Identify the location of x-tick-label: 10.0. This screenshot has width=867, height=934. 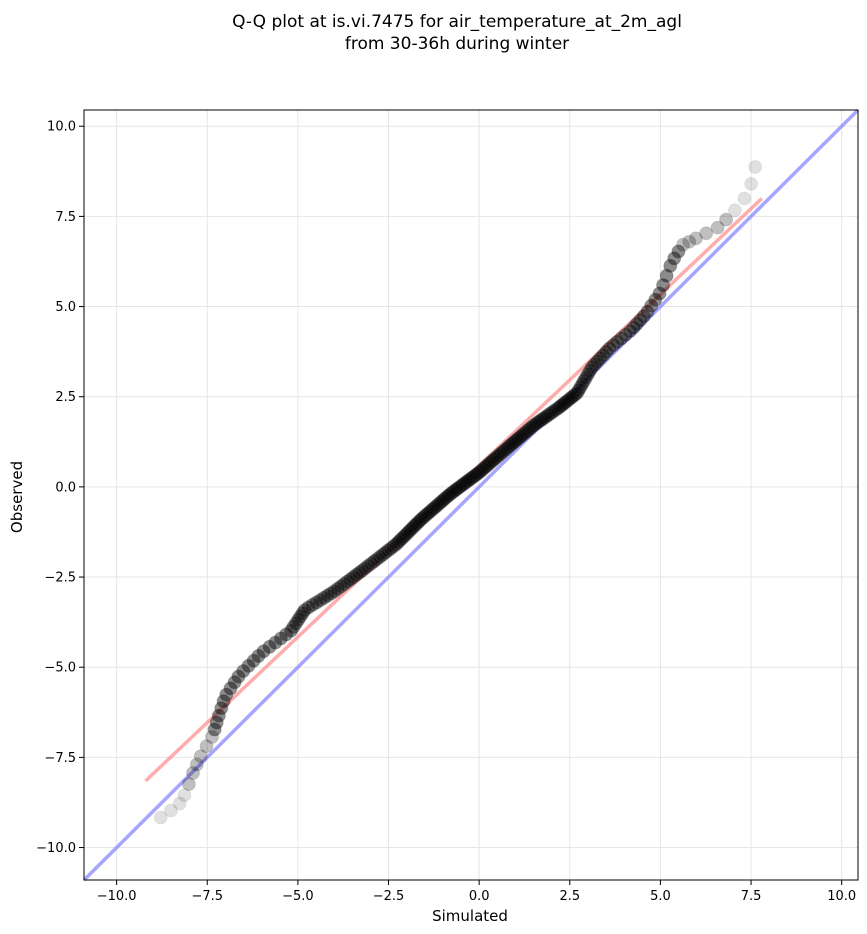
(841, 896).